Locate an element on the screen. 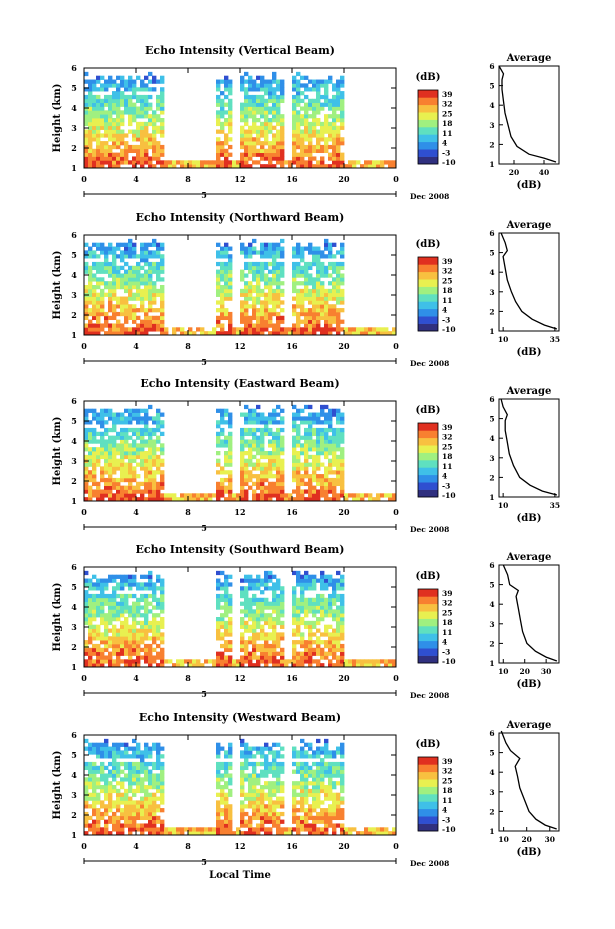 This screenshot has height=929, width=615. x-tick-label: 4 is located at coordinates (136, 179).